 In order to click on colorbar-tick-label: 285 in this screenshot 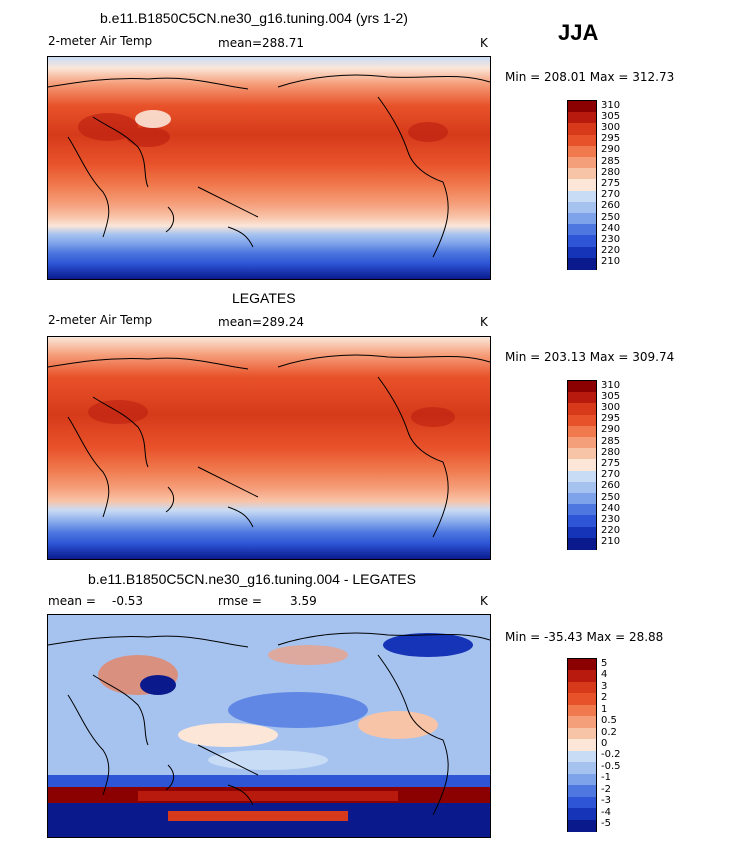, I will do `click(611, 441)`.